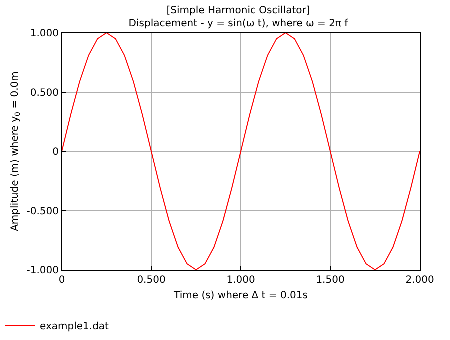 The width and height of the screenshot is (450, 340). What do you see at coordinates (55, 152) in the screenshot?
I see `y-tick-label: 0` at bounding box center [55, 152].